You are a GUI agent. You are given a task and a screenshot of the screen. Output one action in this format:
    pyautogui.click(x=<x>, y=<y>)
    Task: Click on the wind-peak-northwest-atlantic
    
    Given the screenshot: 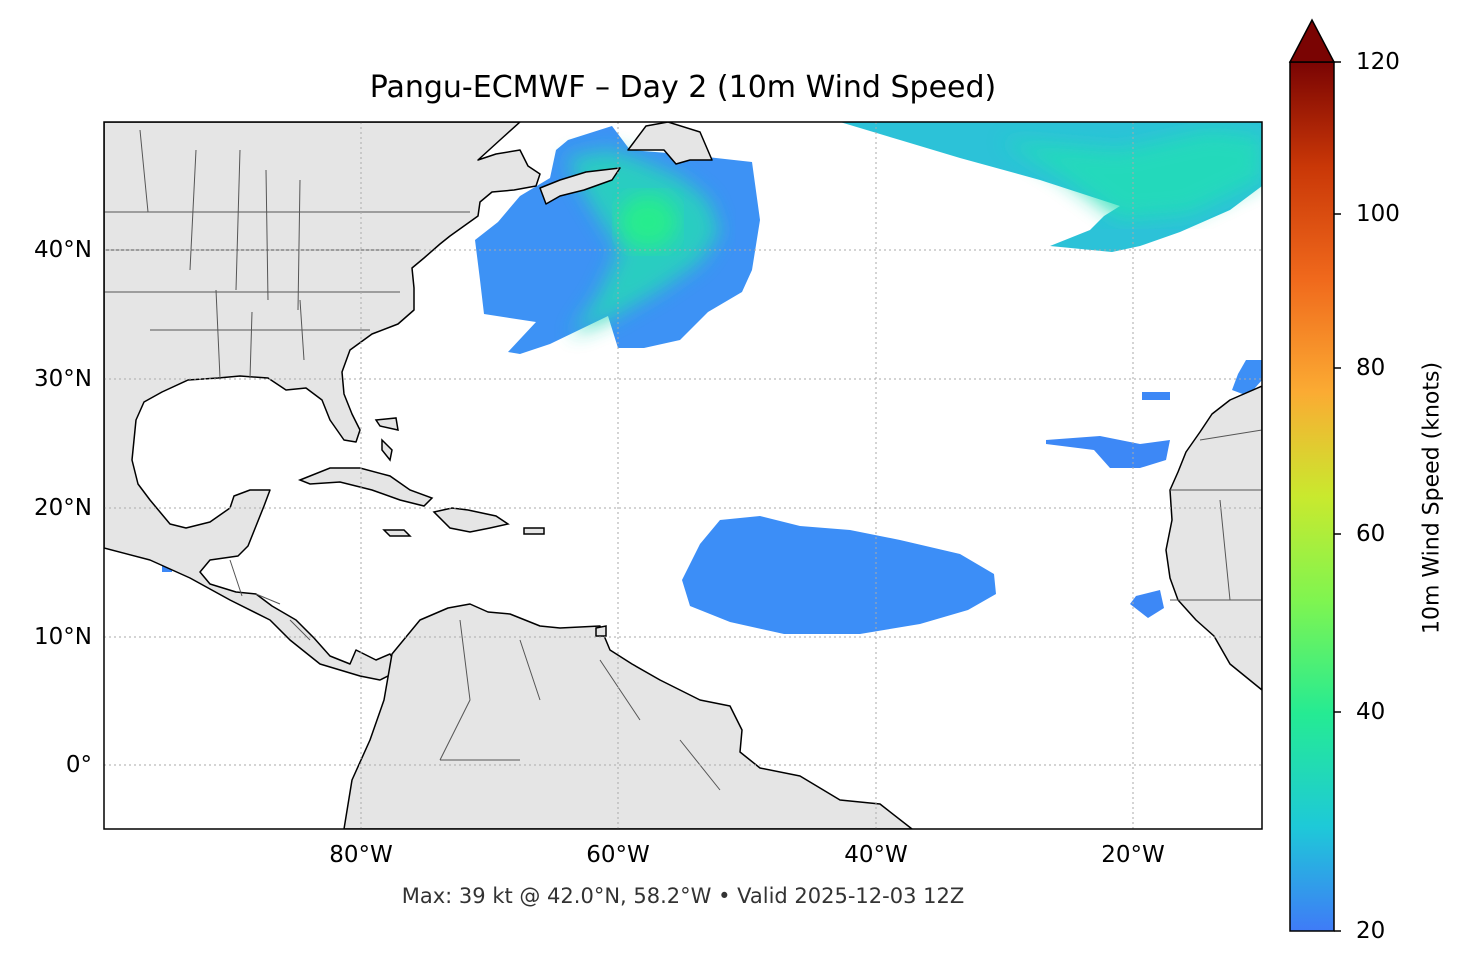 What is the action you would take?
    pyautogui.click(x=648, y=222)
    